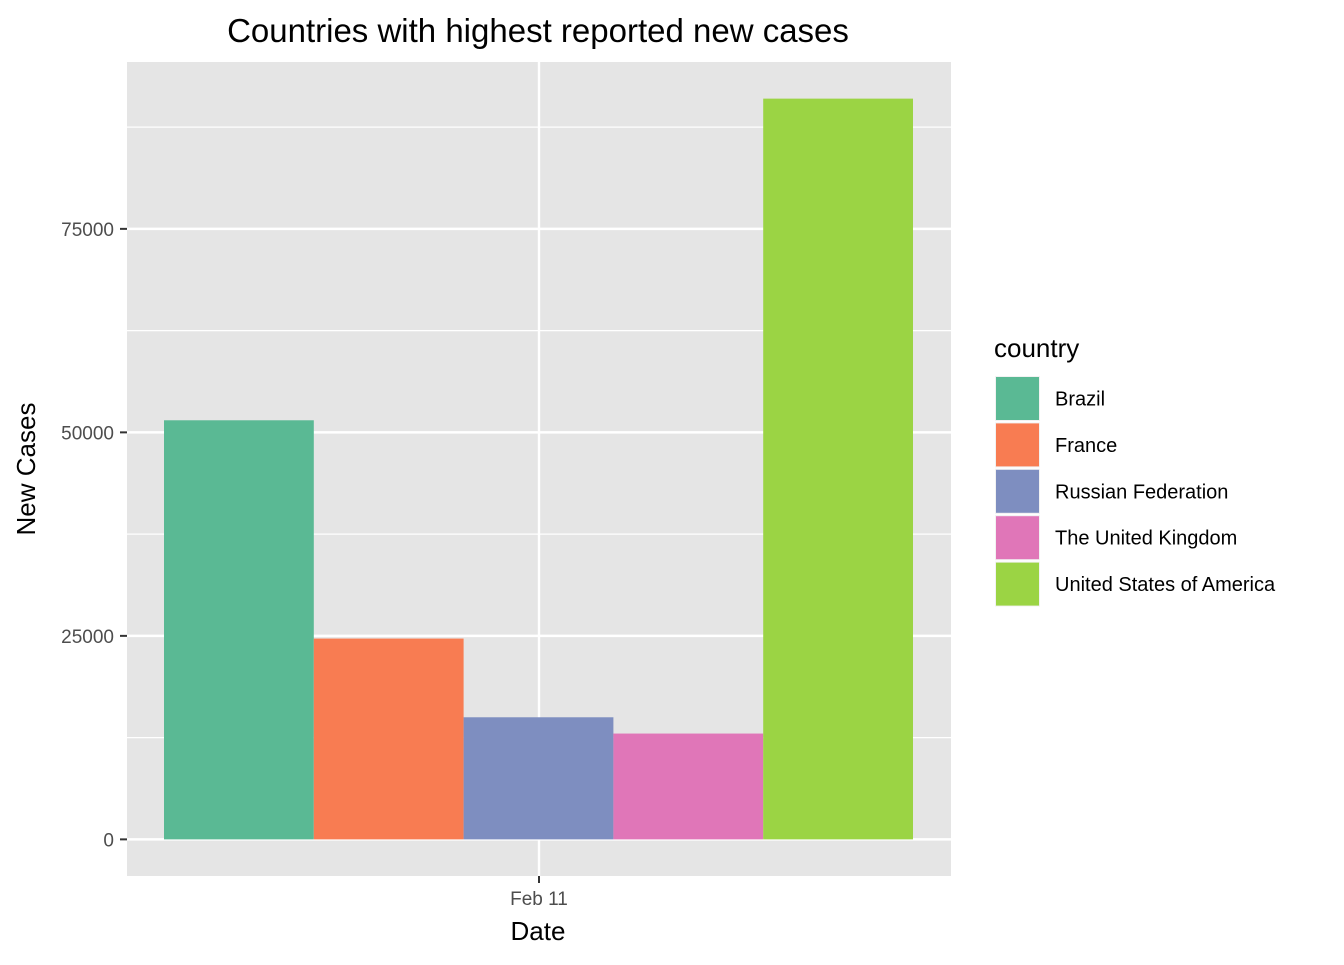  I want to click on bar-united-states-of-america, so click(838, 469).